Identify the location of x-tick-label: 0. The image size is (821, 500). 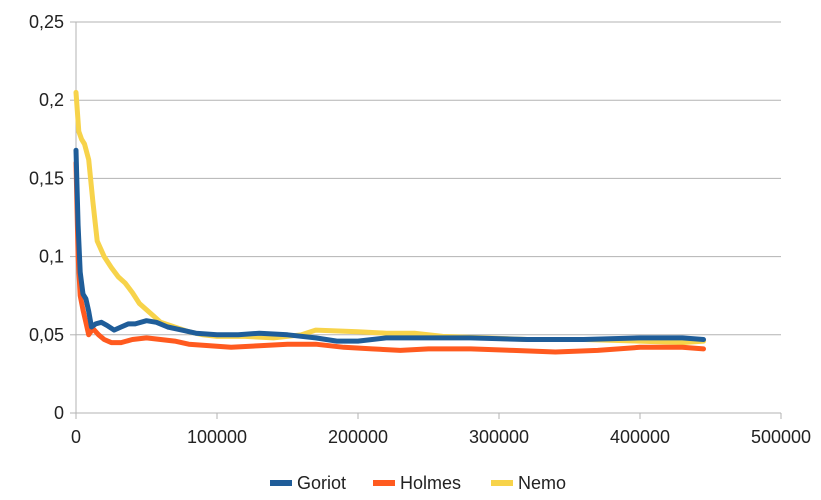
(76, 437).